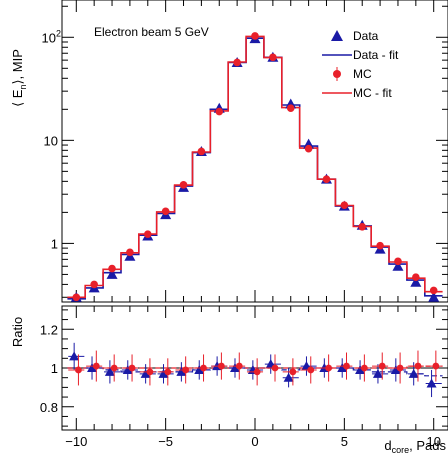 This screenshot has width=448, height=458. I want to click on legend-data-label: Data, so click(366, 36).